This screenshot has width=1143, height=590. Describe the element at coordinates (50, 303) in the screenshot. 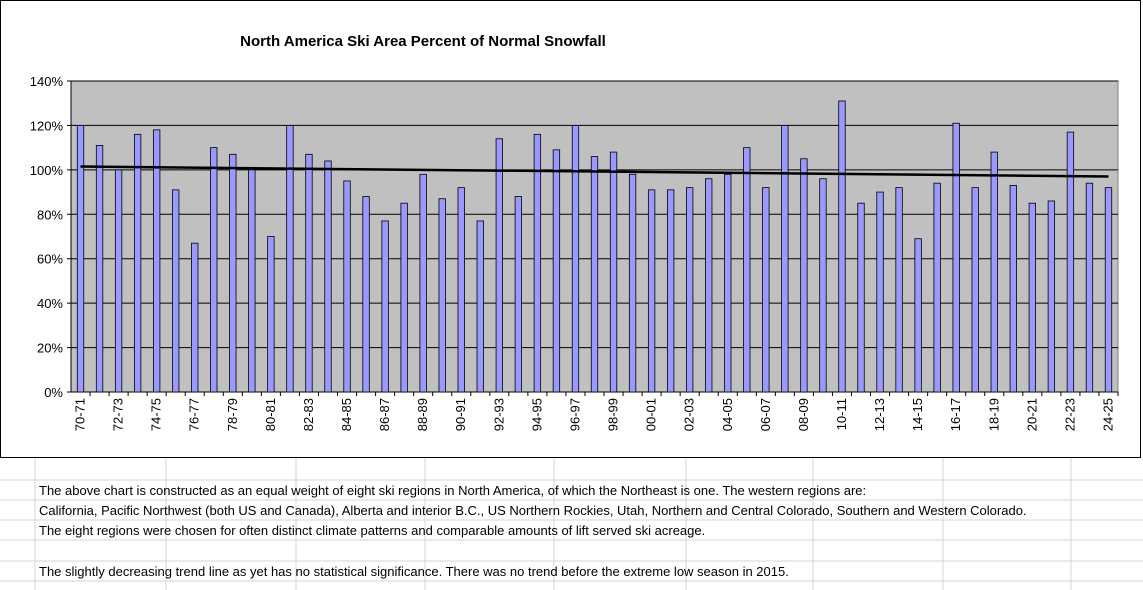

I see `y-tick-label: 40%` at that location.